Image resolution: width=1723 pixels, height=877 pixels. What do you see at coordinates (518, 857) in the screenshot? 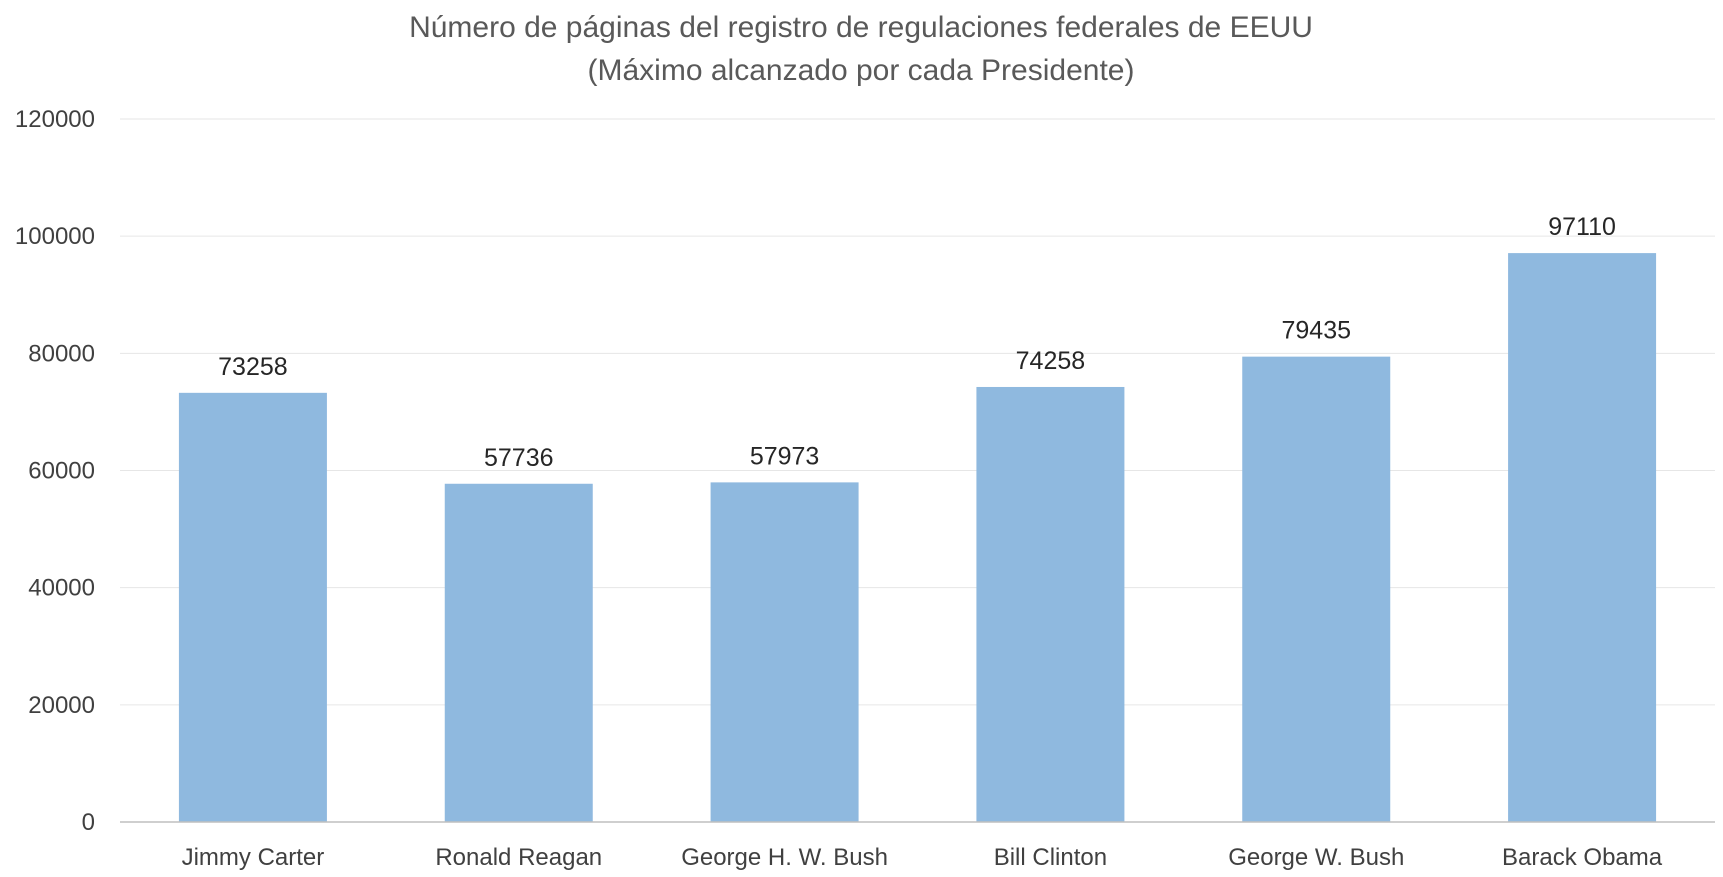
I see `x-tick-label: Ronald Reagan` at bounding box center [518, 857].